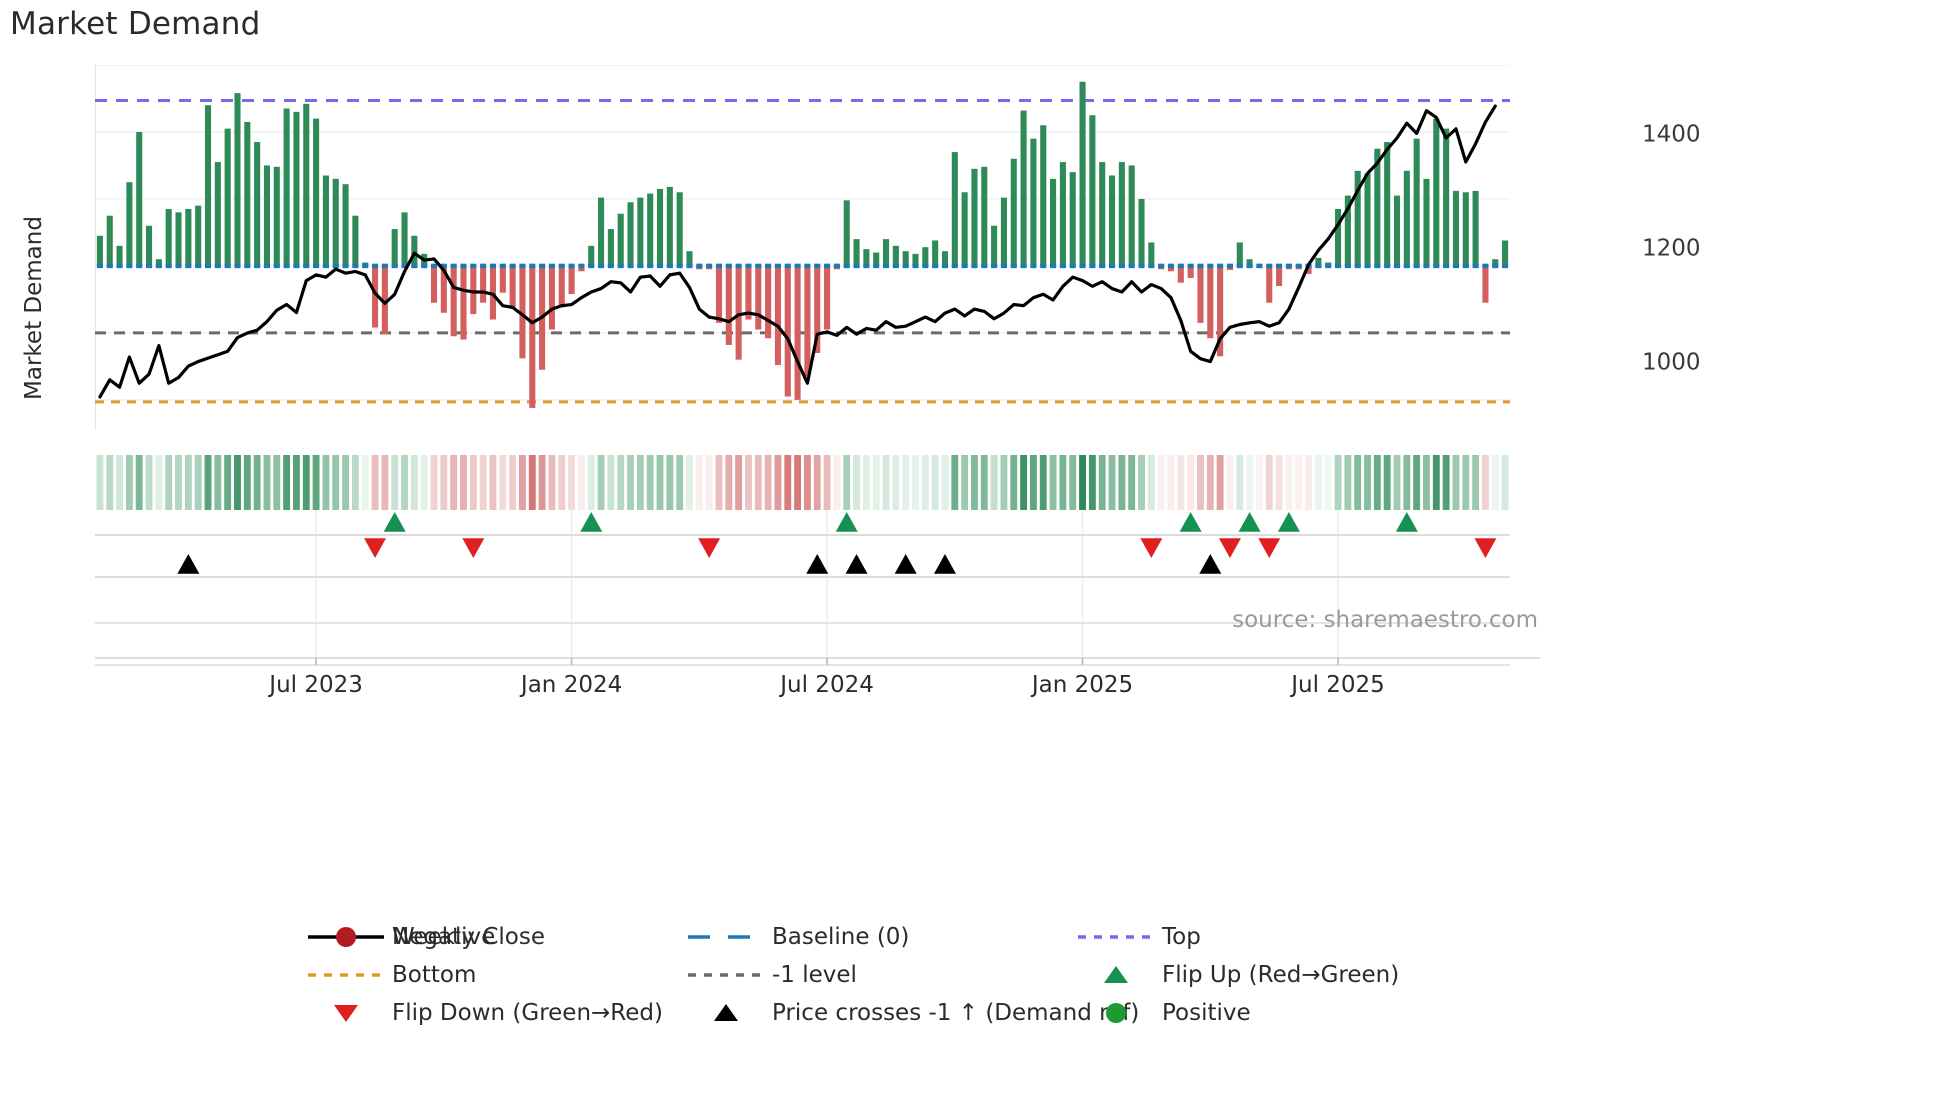  I want to click on triangle-down-icon, so click(346, 1013).